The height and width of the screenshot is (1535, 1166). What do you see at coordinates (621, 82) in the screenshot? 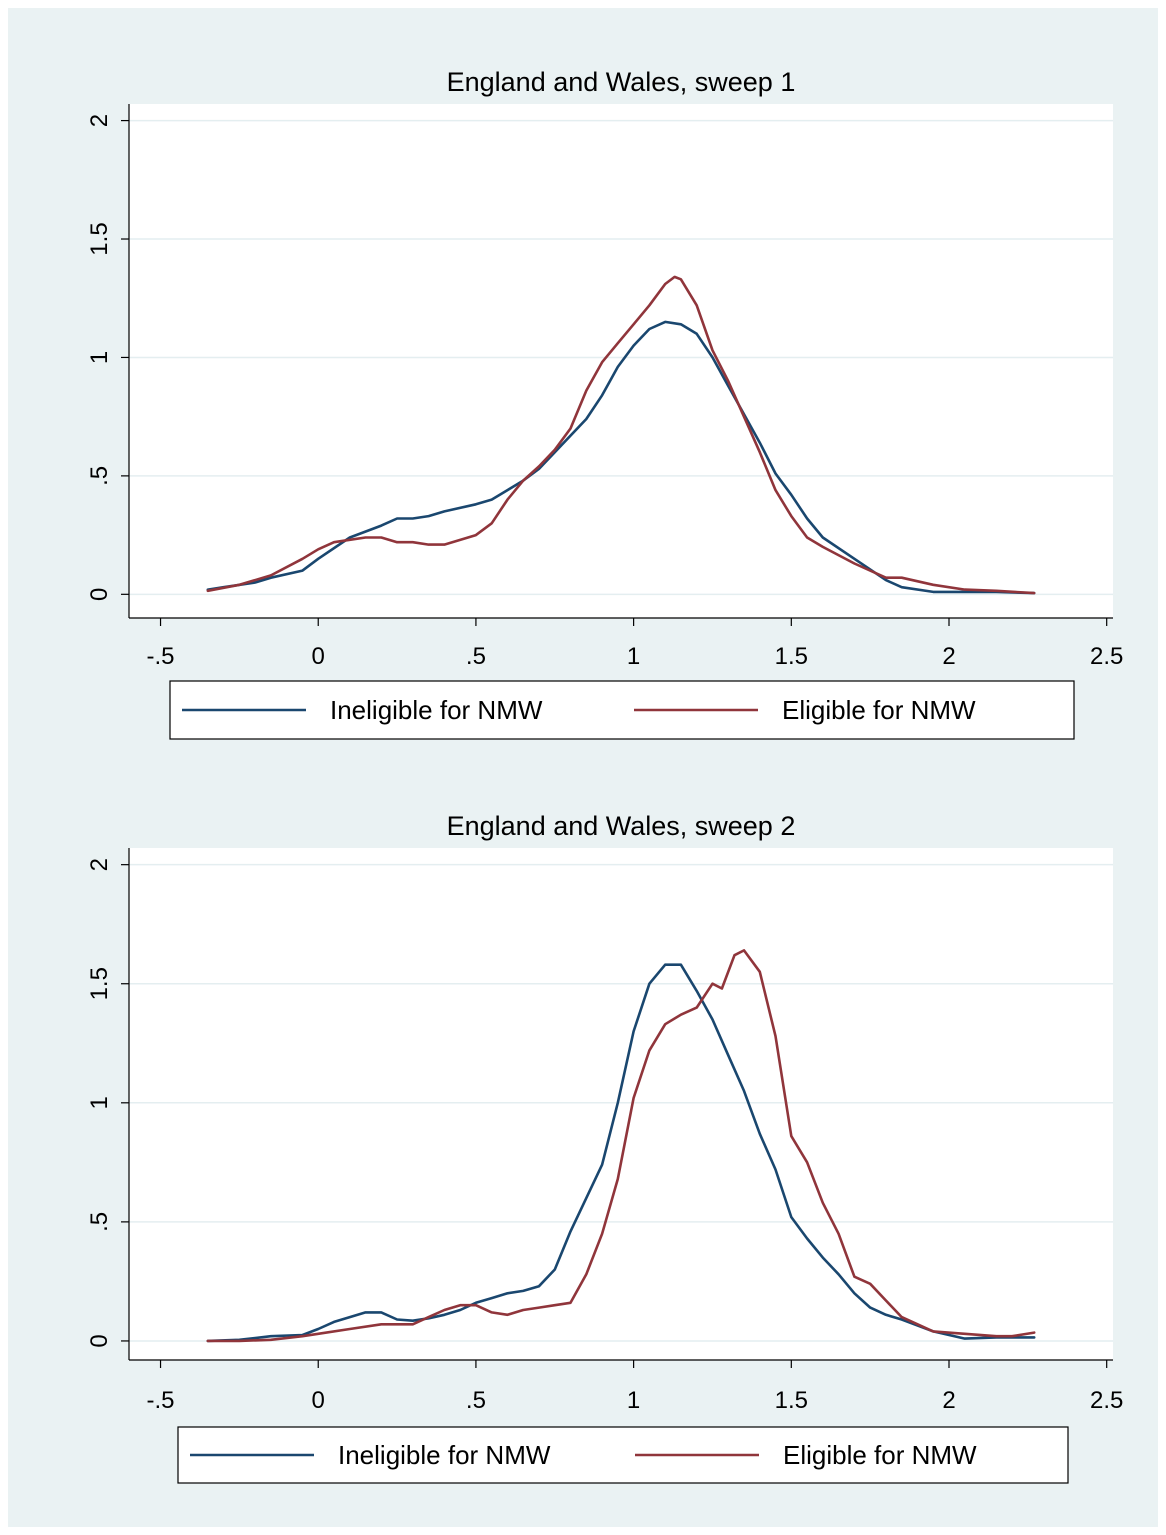
I see `chart-title: England and Wales, sweep 1` at bounding box center [621, 82].